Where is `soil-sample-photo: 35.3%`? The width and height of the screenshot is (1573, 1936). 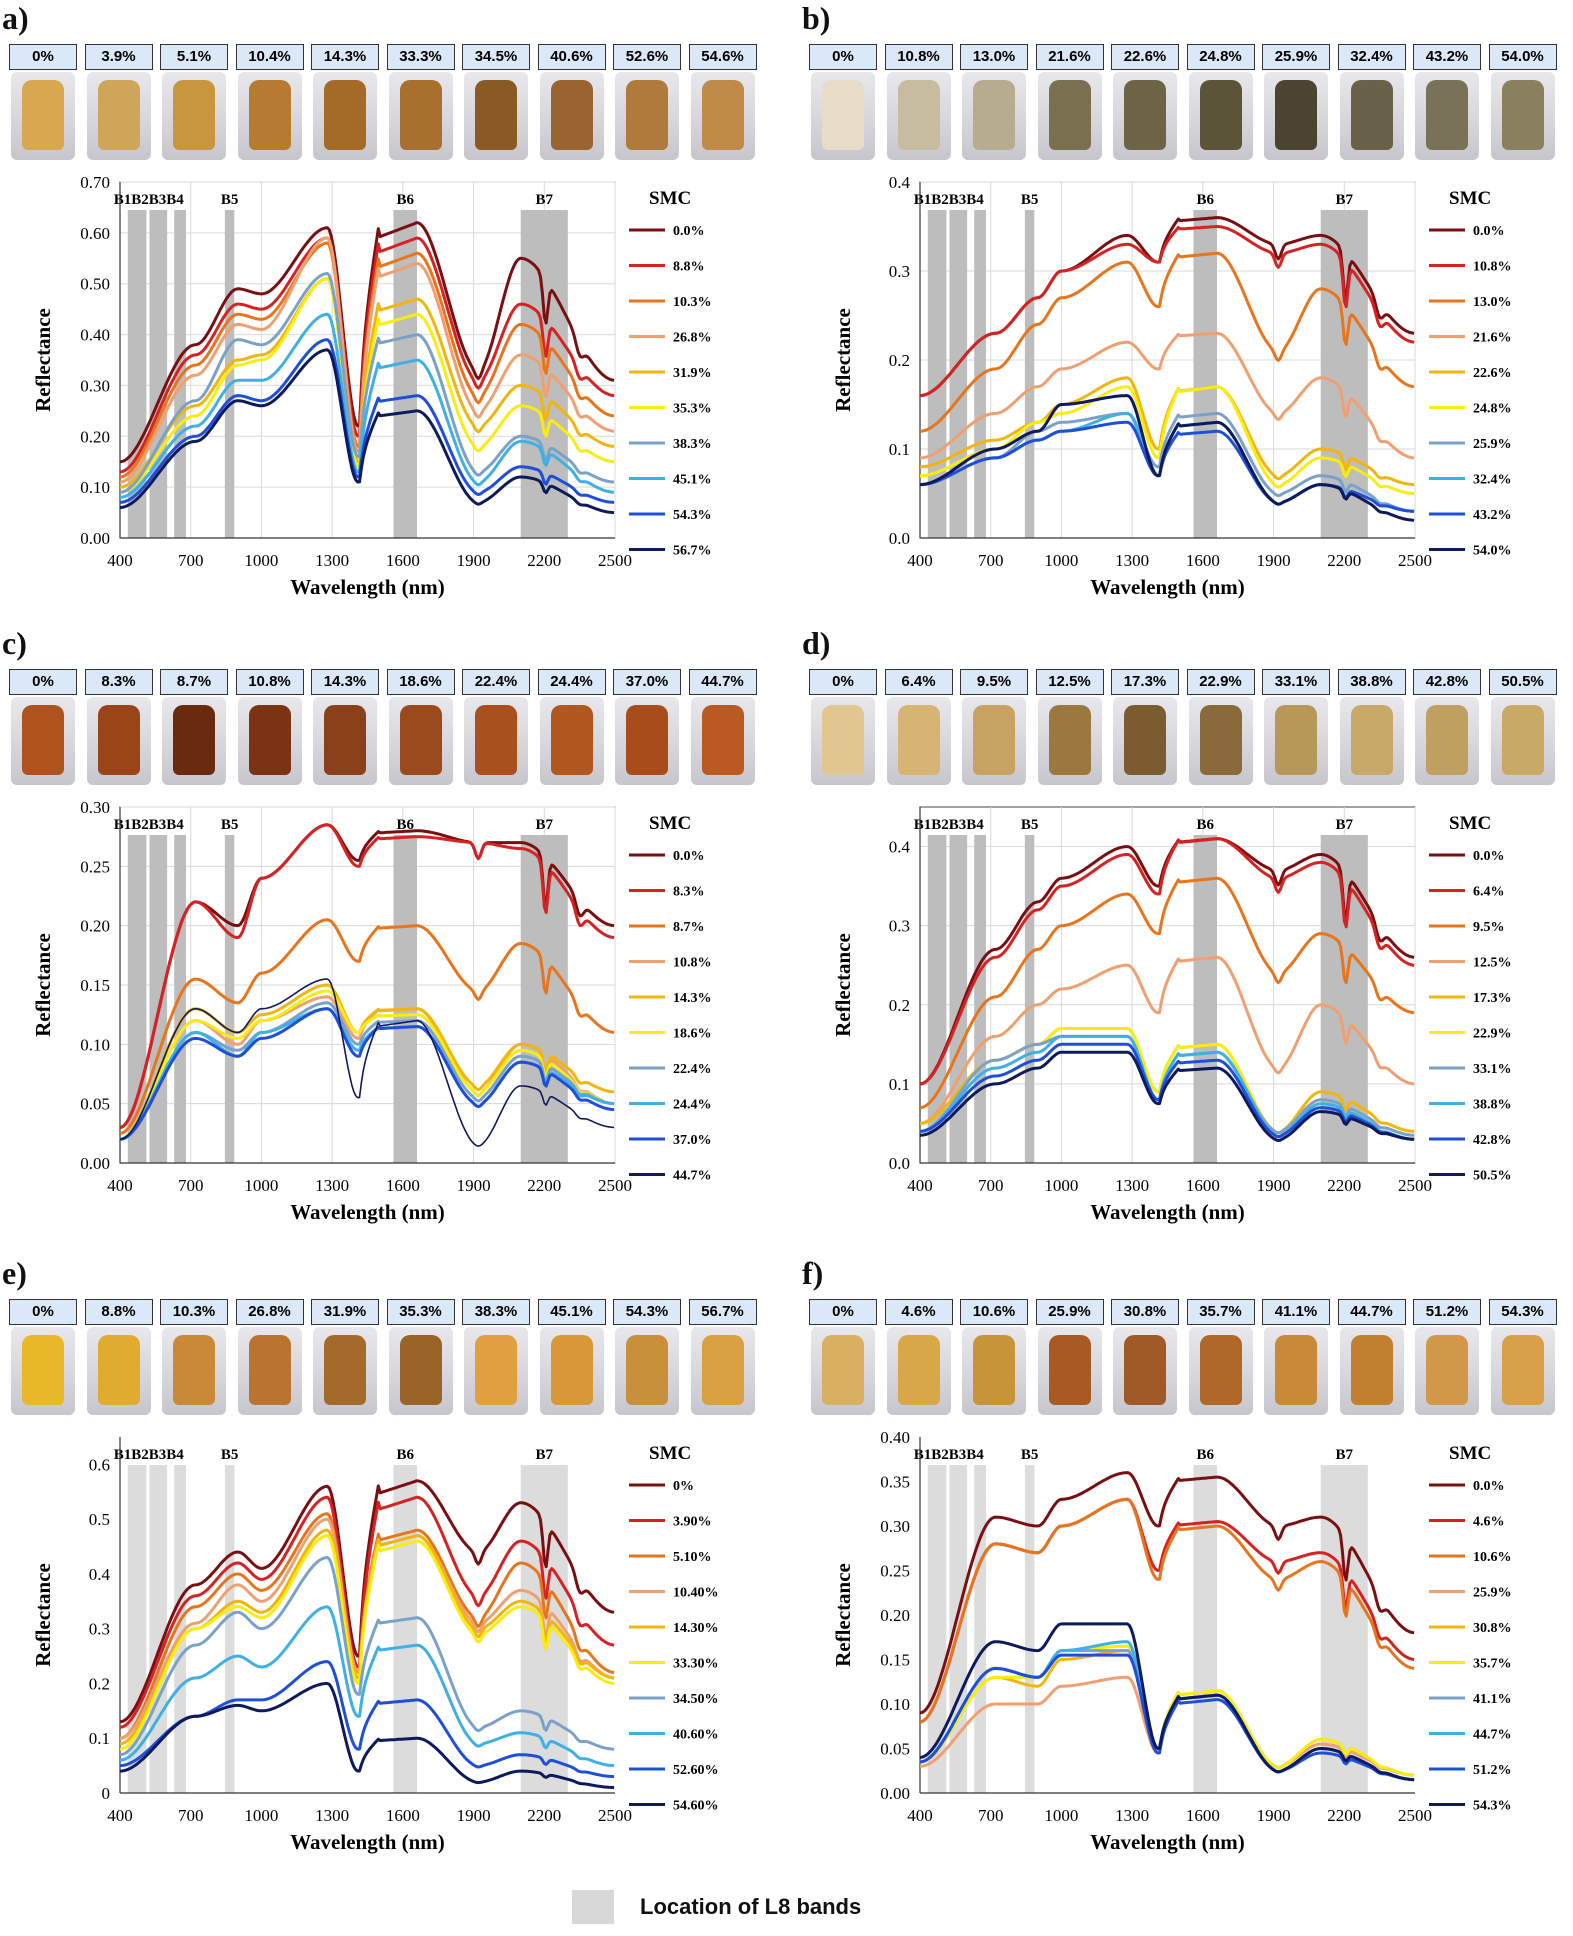 soil-sample-photo: 35.3% is located at coordinates (421, 1358).